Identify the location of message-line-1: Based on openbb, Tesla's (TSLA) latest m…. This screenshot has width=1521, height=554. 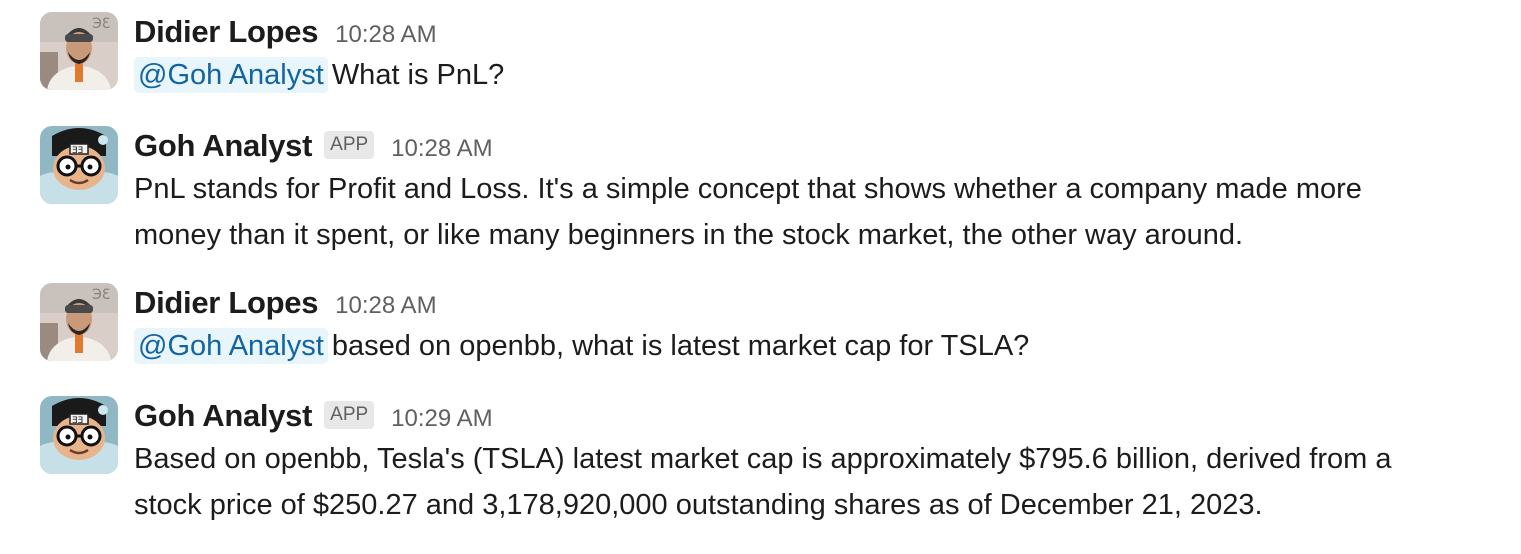
(763, 459).